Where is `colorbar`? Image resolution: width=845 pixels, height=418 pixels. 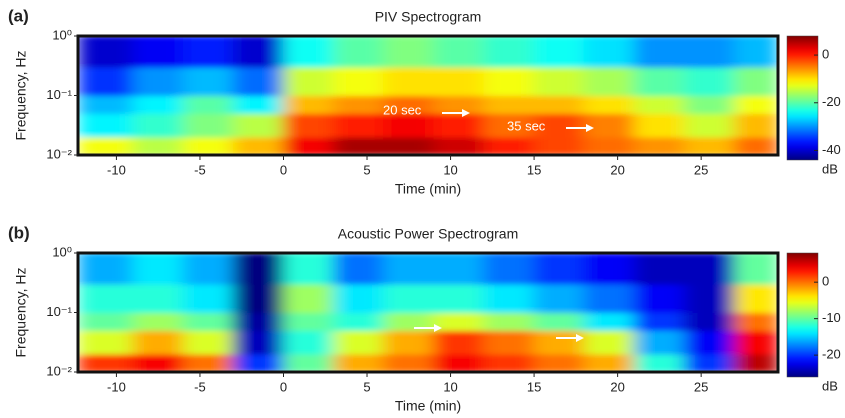
colorbar is located at coordinates (802, 98).